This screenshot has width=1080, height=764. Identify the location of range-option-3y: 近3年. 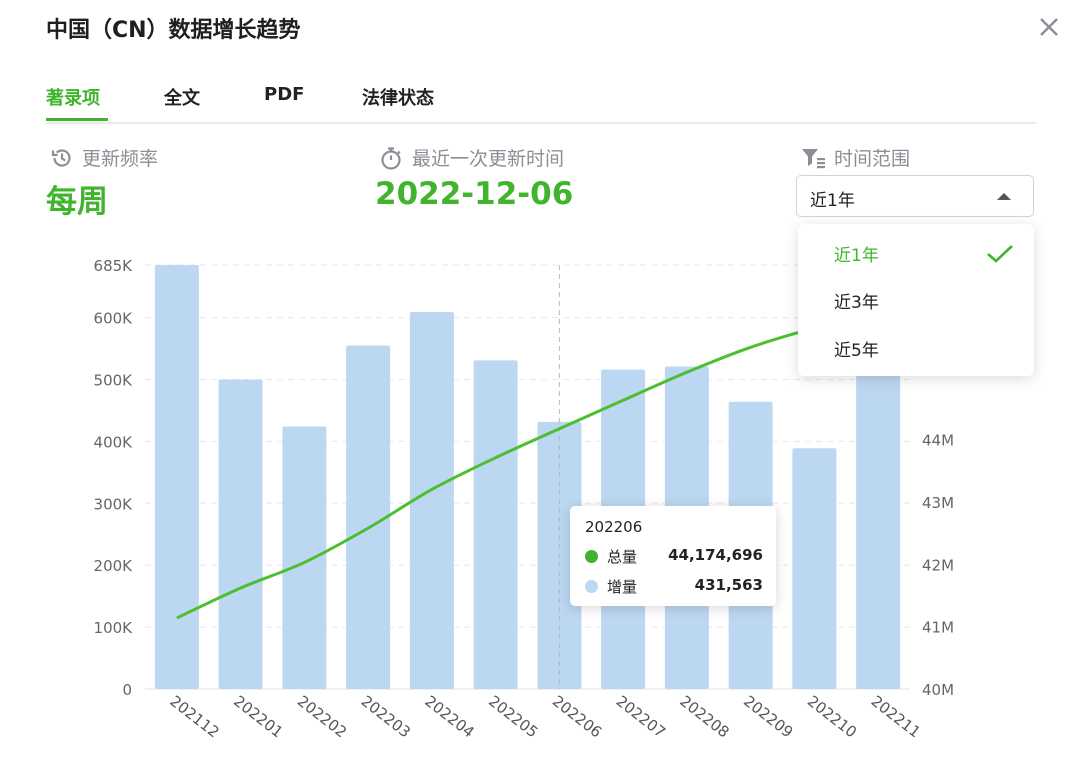
(856, 303).